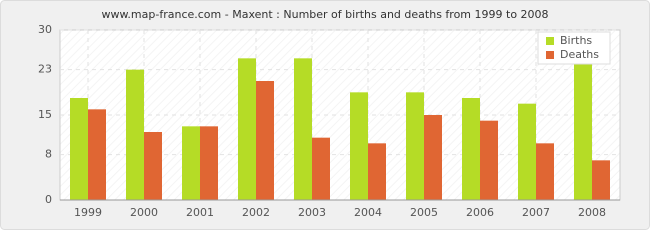 This screenshot has height=240, width=650. I want to click on legend-label: Births, so click(576, 40).